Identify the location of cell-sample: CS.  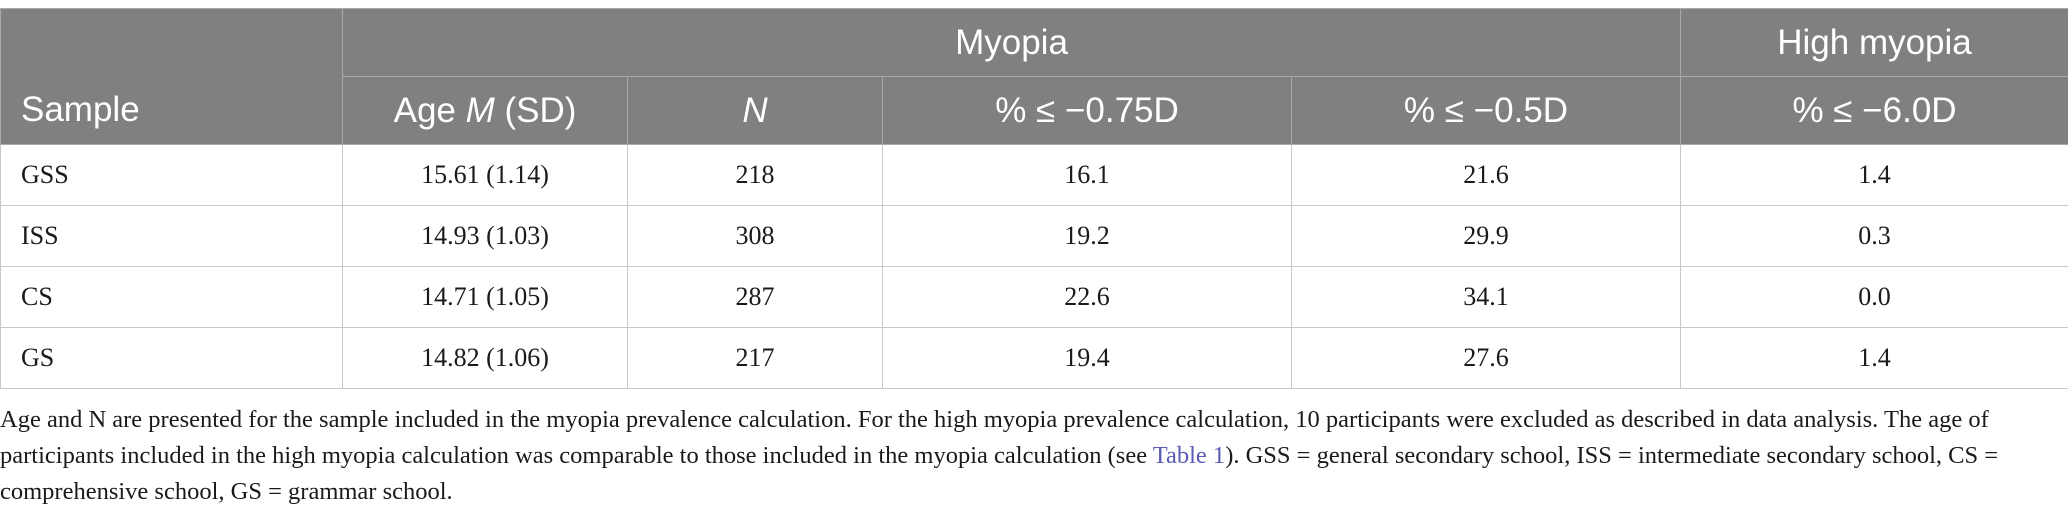
(171, 297).